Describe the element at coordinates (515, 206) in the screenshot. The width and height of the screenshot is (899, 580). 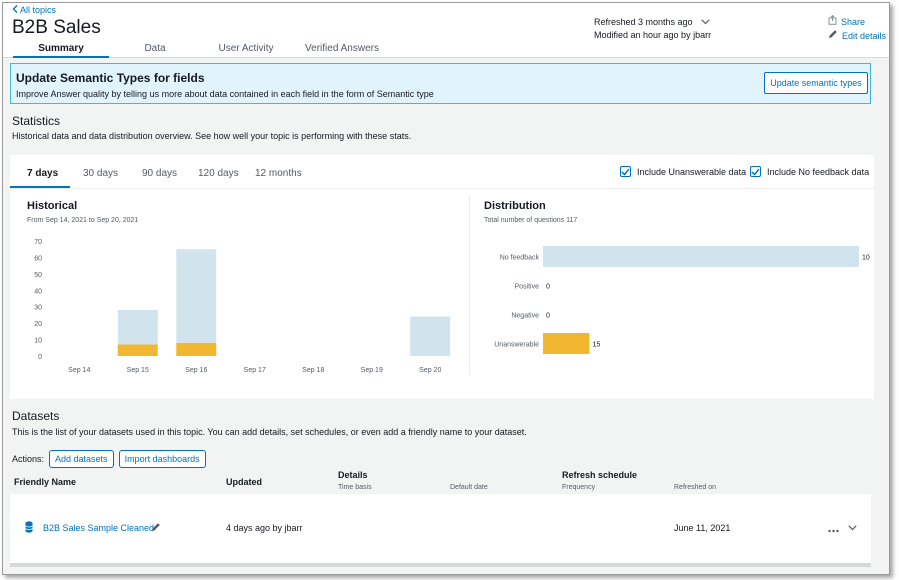
I see `distribution-title: Distribution` at that location.